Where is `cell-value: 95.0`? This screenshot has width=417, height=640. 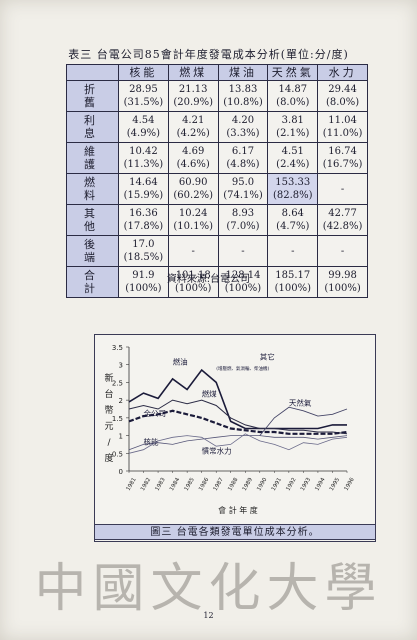
cell-value: 95.0 is located at coordinates (243, 182).